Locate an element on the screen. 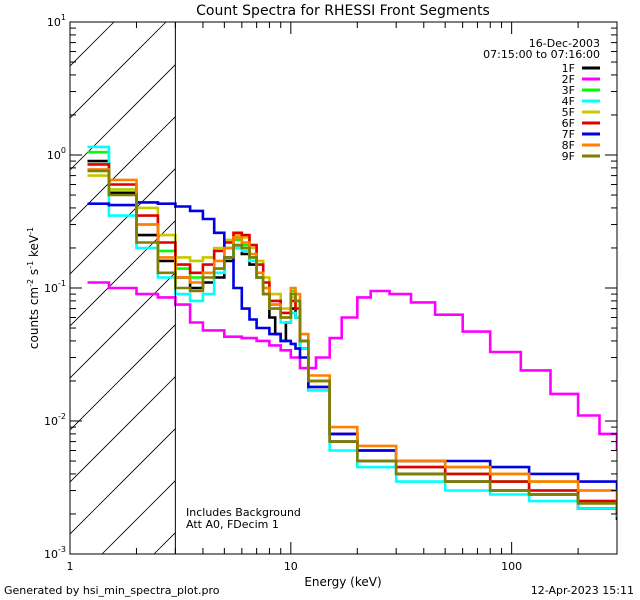  legend-label-3F: 3F is located at coordinates (568, 90).